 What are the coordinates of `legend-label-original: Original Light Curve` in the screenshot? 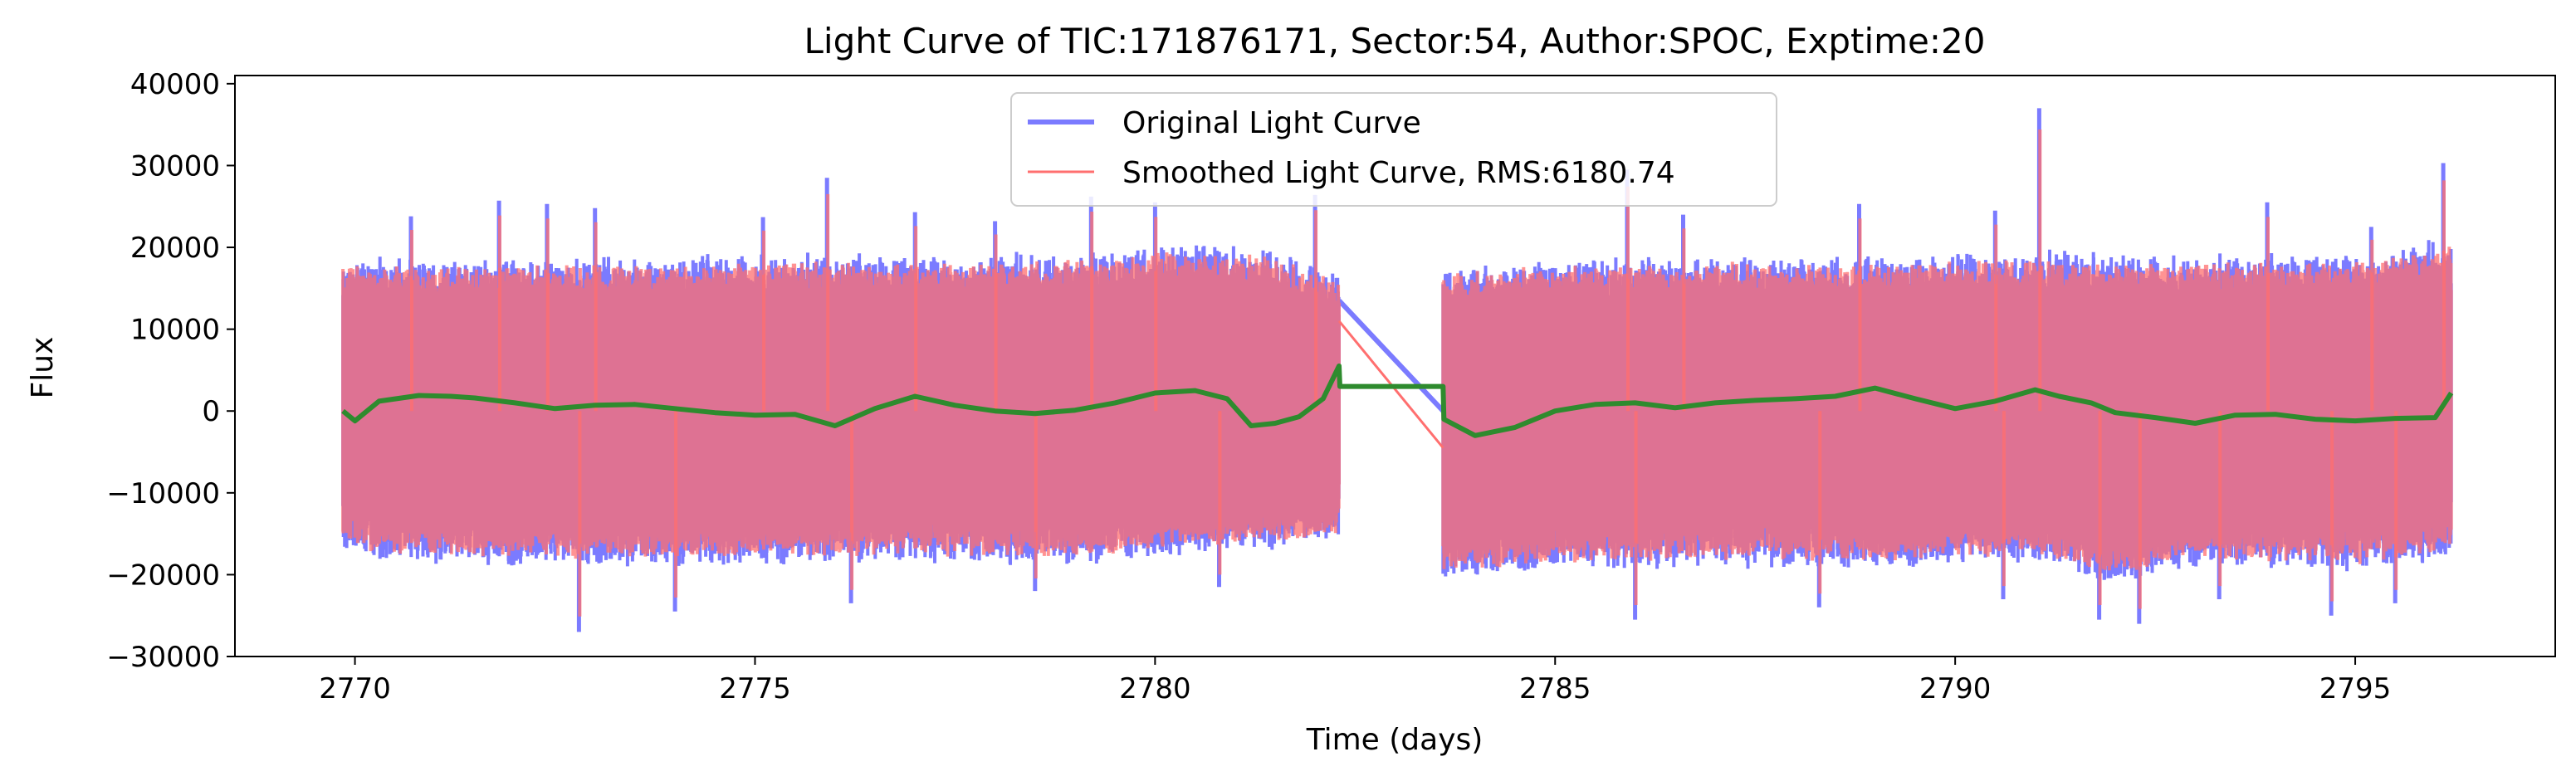 It's located at (1271, 123).